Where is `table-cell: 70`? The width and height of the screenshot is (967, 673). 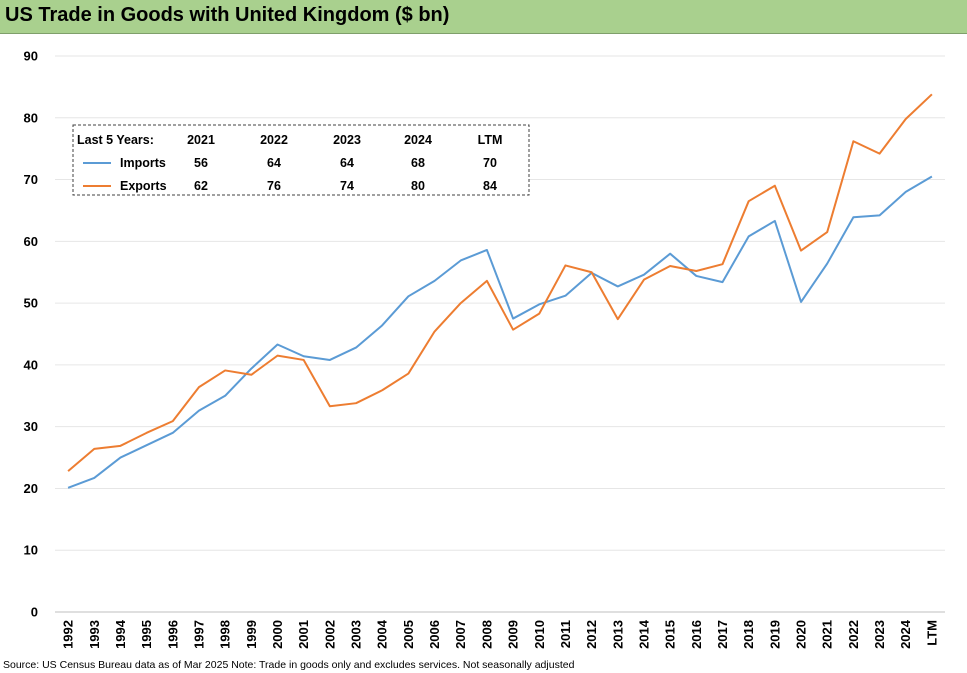
table-cell: 70 is located at coordinates (490, 163).